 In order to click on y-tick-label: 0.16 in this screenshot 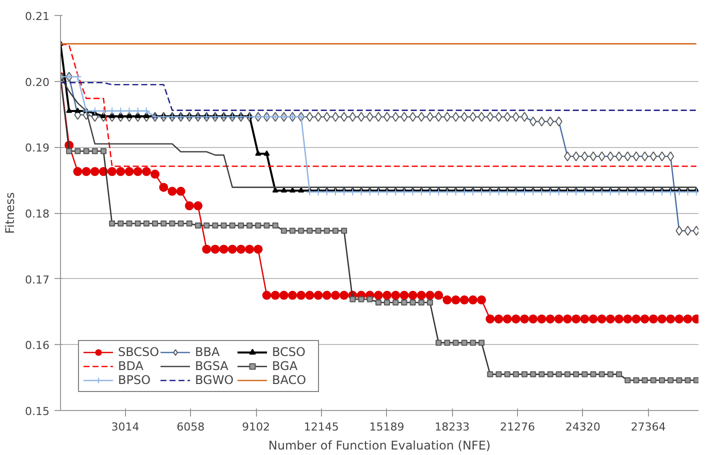, I will do `click(37, 345)`.